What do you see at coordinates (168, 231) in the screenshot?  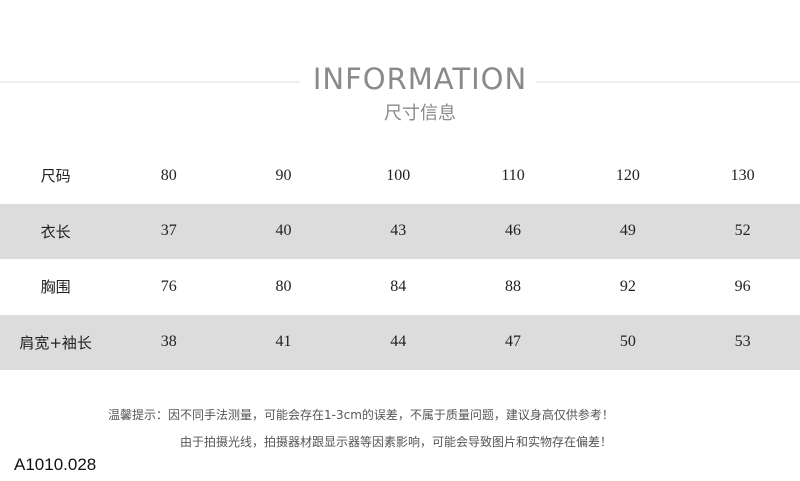 I see `table-cell: 37` at bounding box center [168, 231].